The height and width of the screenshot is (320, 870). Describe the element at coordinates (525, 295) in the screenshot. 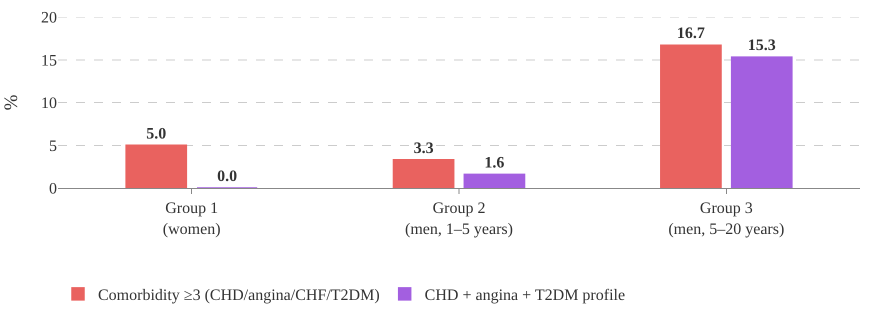

I see `legend-label: CHD + angina + T2DM profile` at that location.